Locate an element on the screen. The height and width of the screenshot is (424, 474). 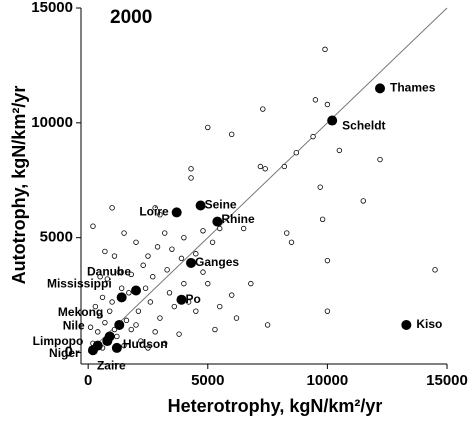
point-label: Mekong is located at coordinates (80, 312).